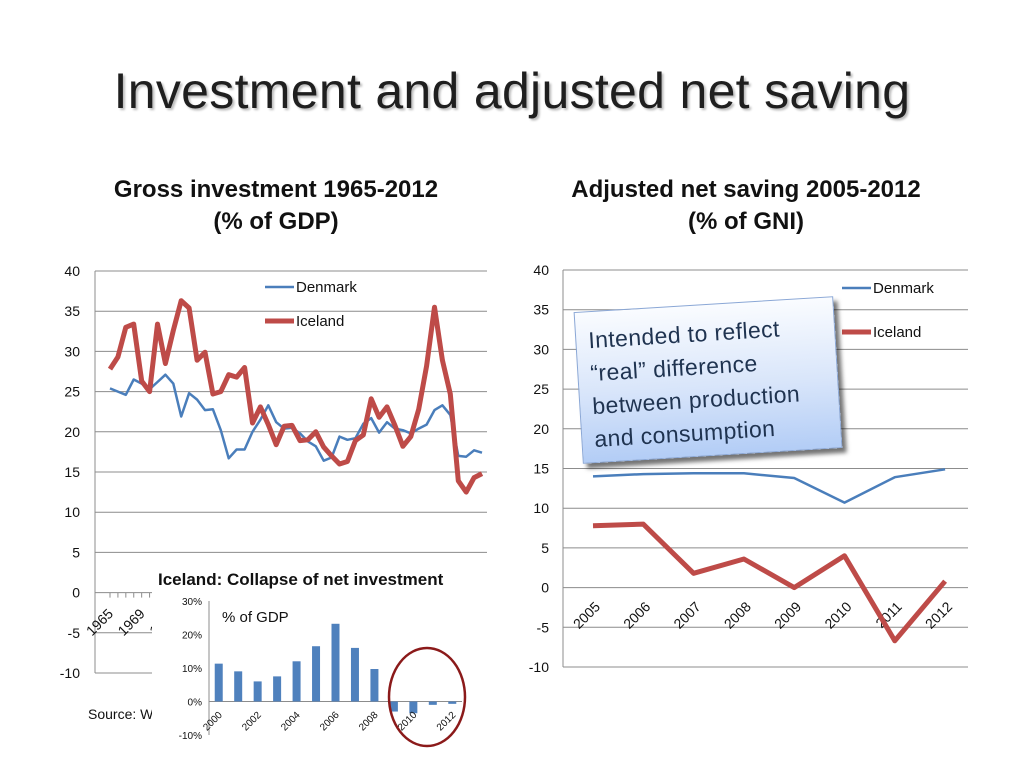 Image resolution: width=1024 pixels, height=768 pixels. Describe the element at coordinates (746, 221) in the screenshot. I see `right-chart-heading-line2: (% of GNI)` at that location.